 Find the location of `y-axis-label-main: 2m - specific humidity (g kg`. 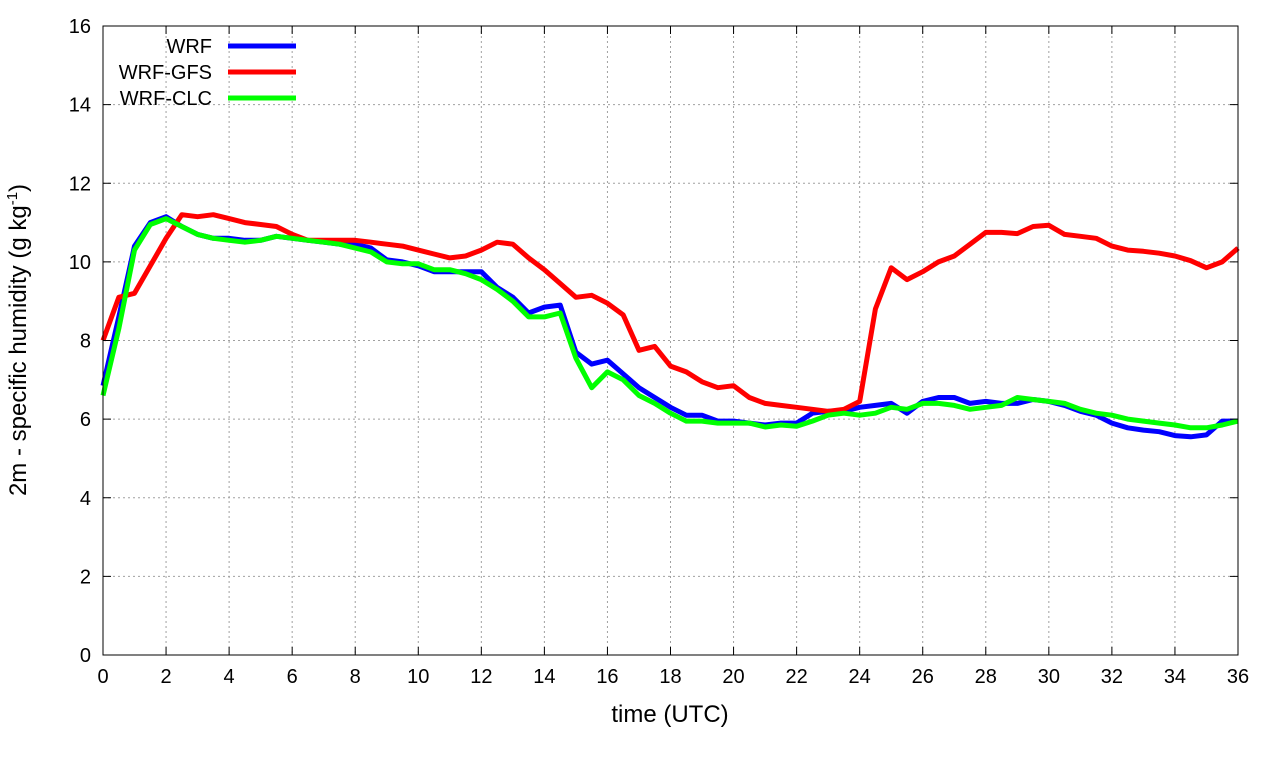

y-axis-label-main: 2m - specific humidity (g kg is located at coordinates (18, 350).